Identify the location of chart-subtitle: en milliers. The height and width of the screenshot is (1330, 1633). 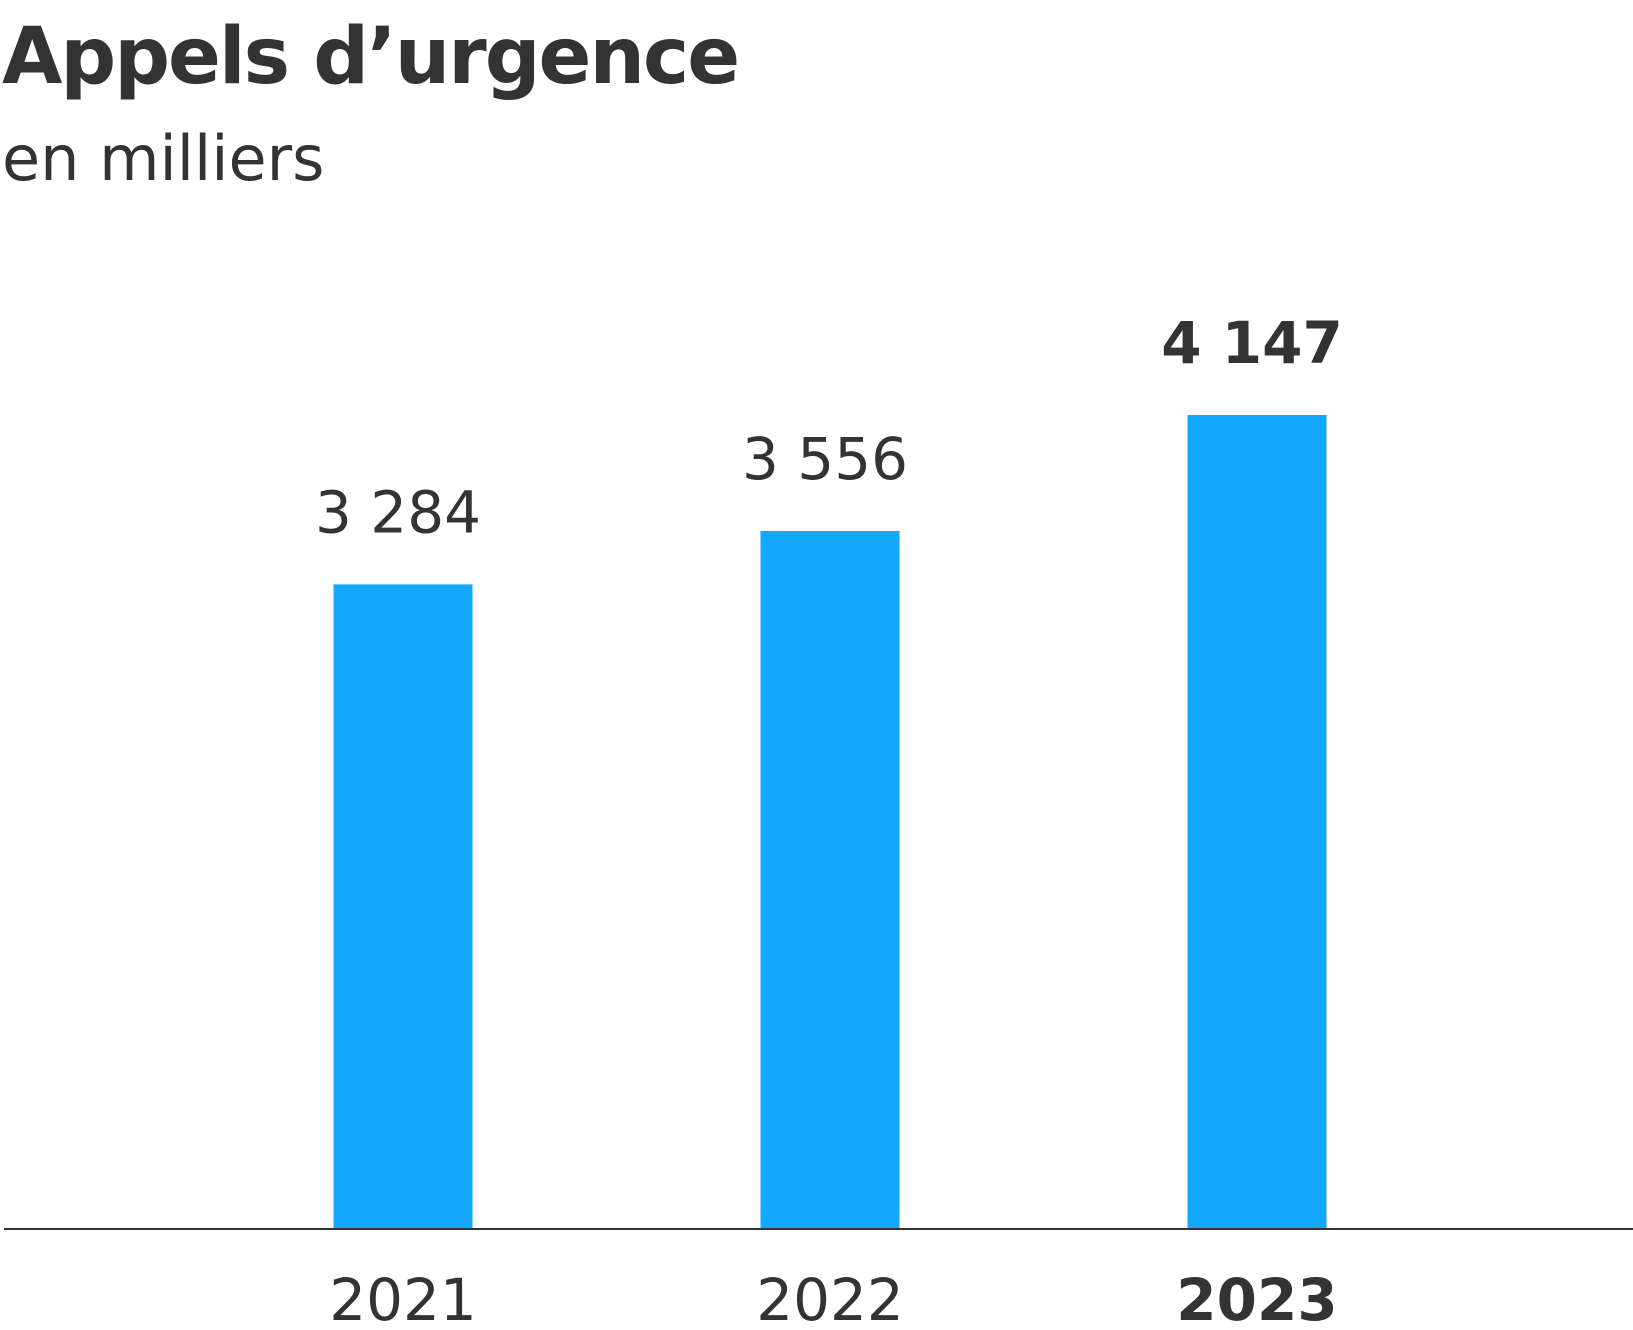
(163, 158).